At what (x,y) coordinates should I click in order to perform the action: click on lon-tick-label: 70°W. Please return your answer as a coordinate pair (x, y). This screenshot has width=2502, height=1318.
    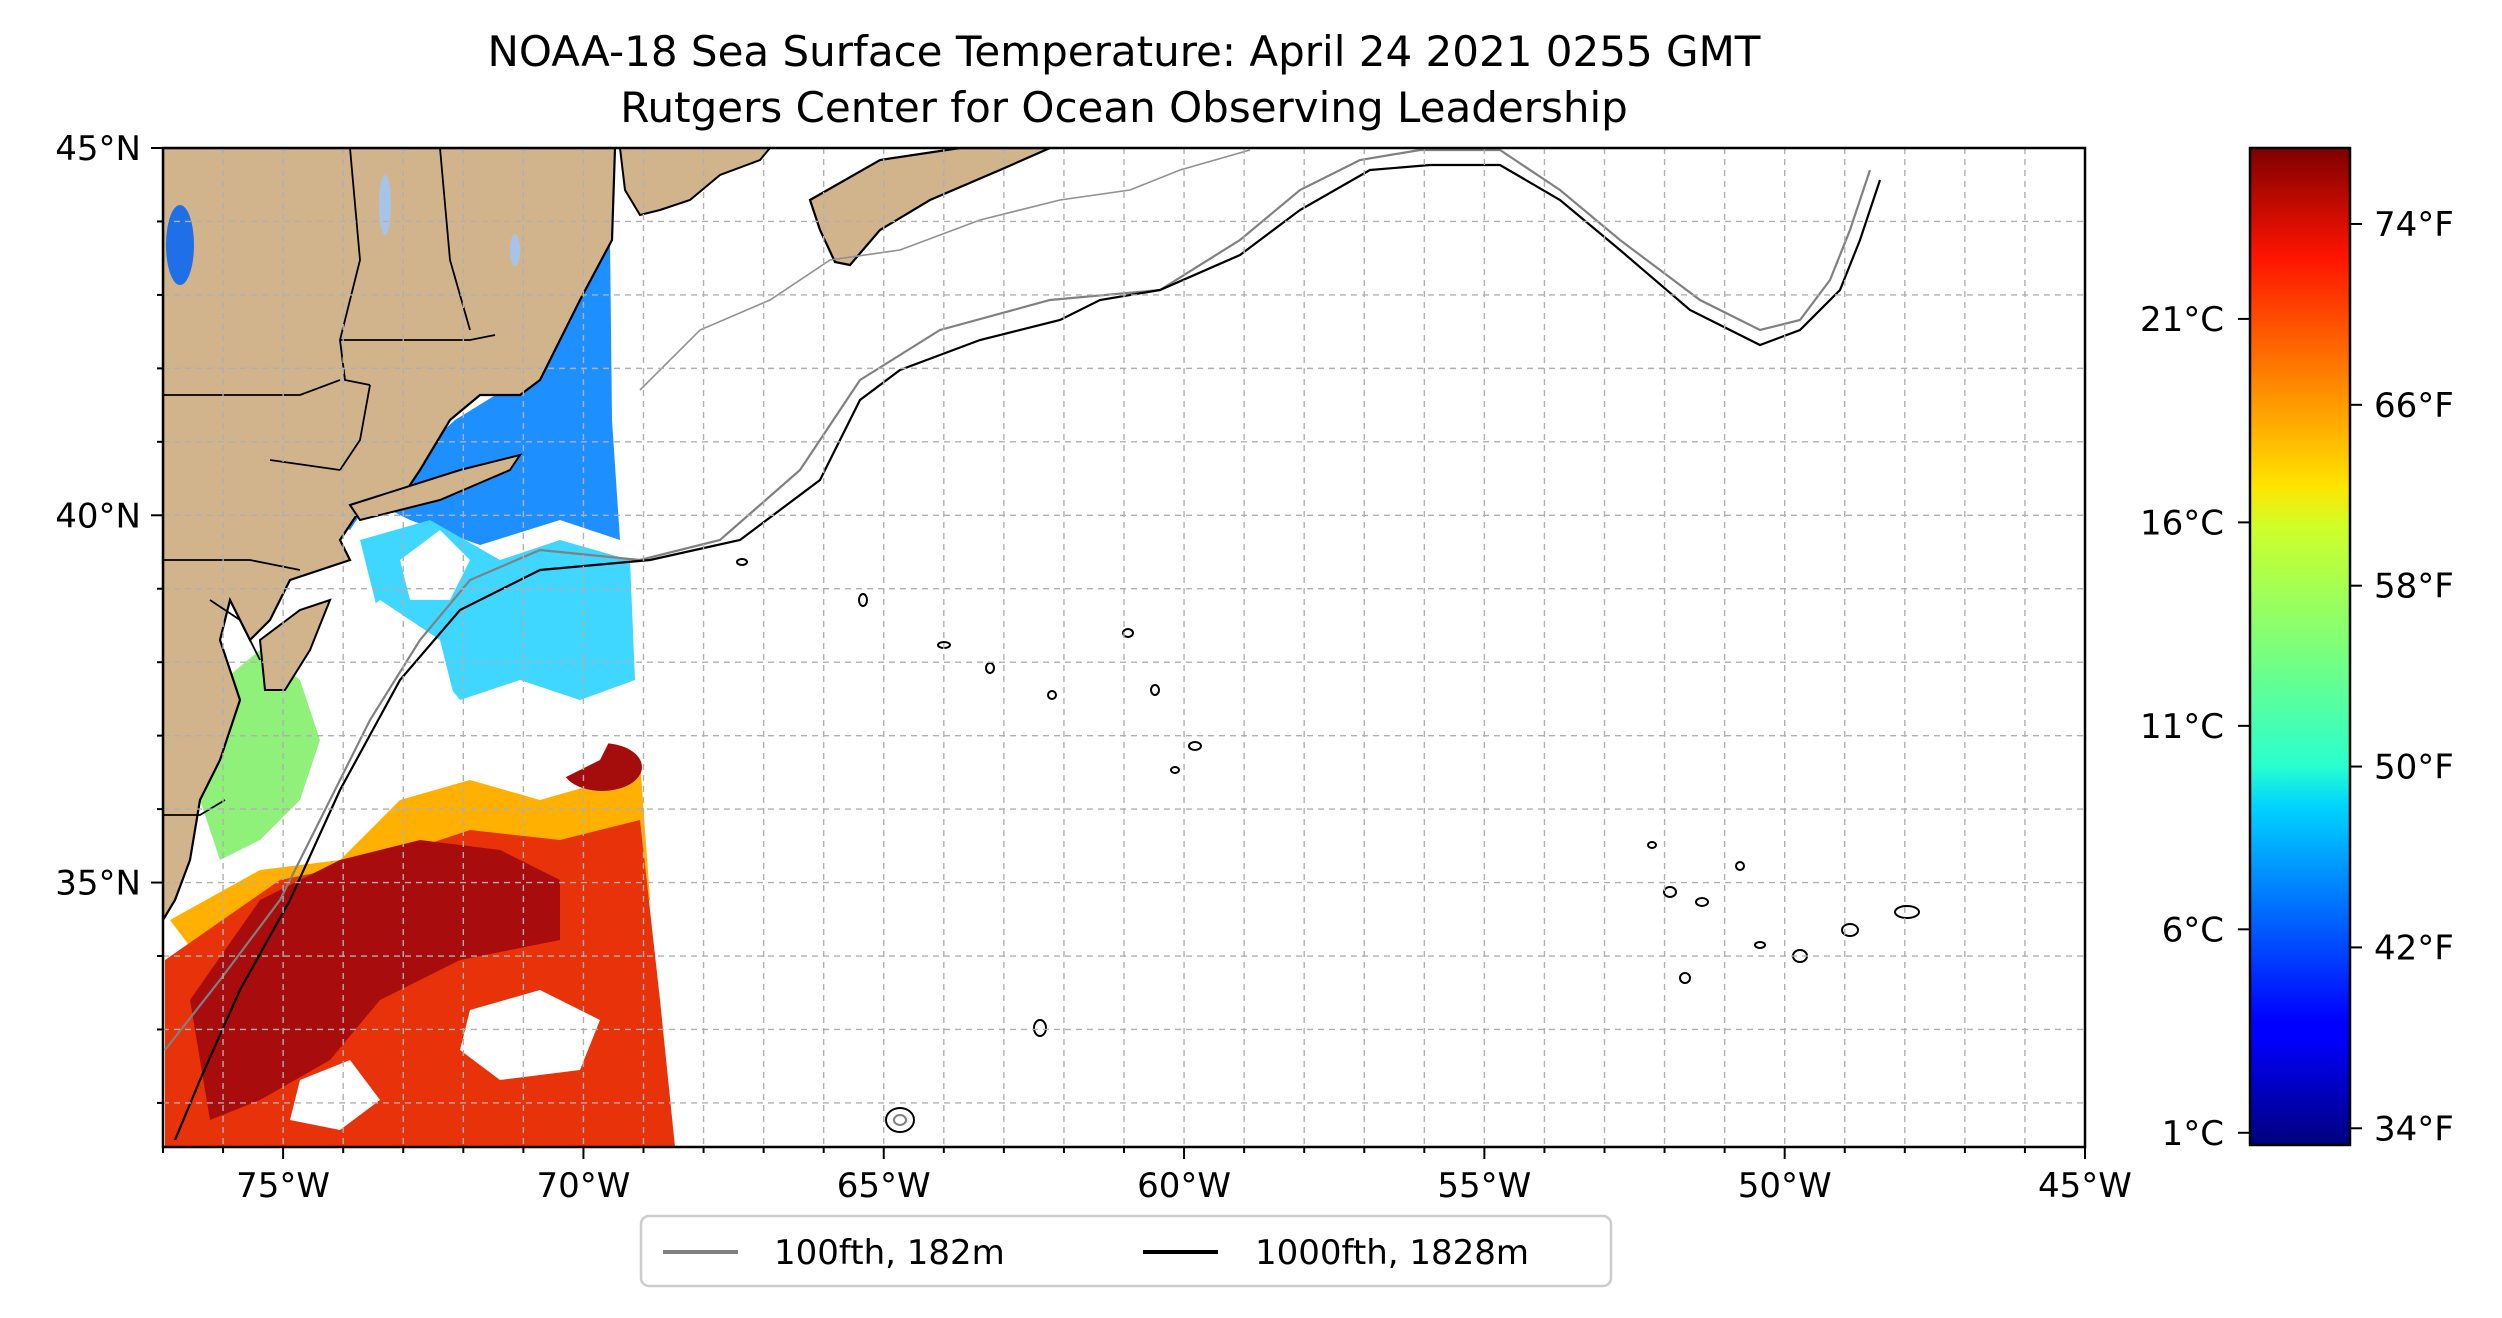
    Looking at the image, I should click on (583, 1186).